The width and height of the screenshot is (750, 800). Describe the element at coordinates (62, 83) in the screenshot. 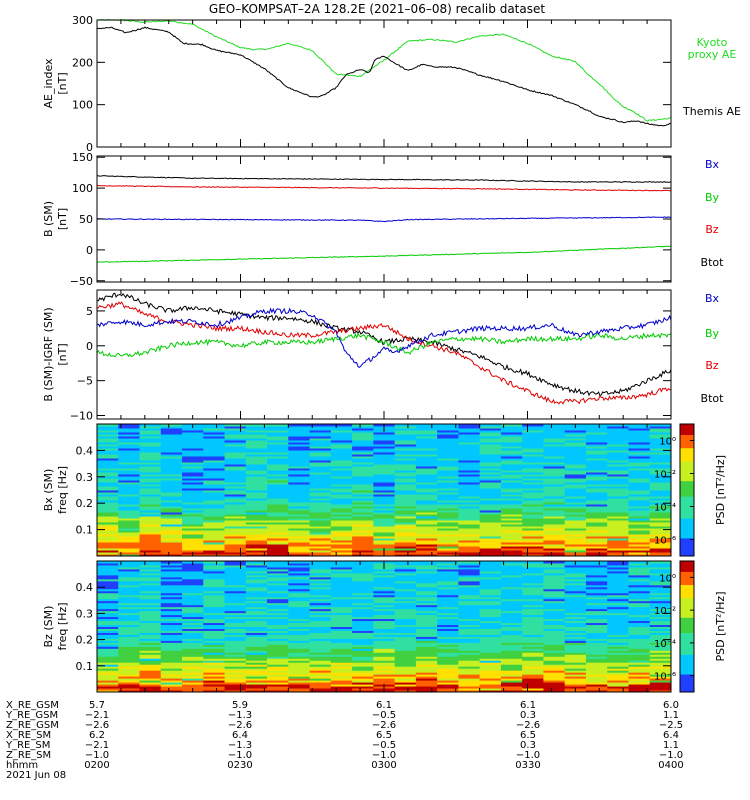

I see `ae-yunit: [nT]` at that location.